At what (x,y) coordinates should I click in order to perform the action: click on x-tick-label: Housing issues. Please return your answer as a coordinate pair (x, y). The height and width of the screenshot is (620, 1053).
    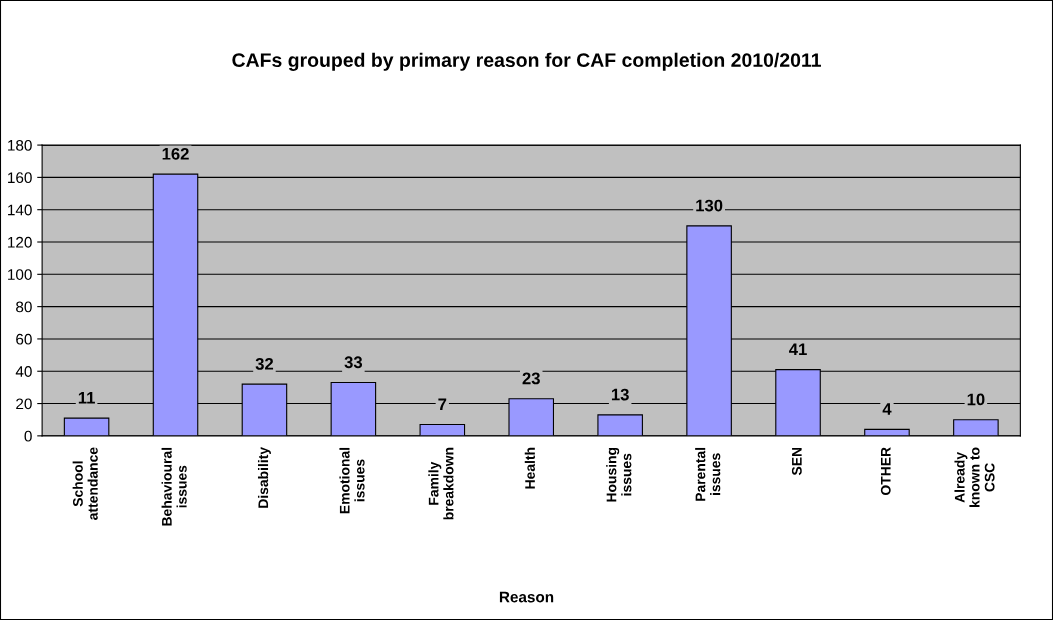
    Looking at the image, I should click on (619, 474).